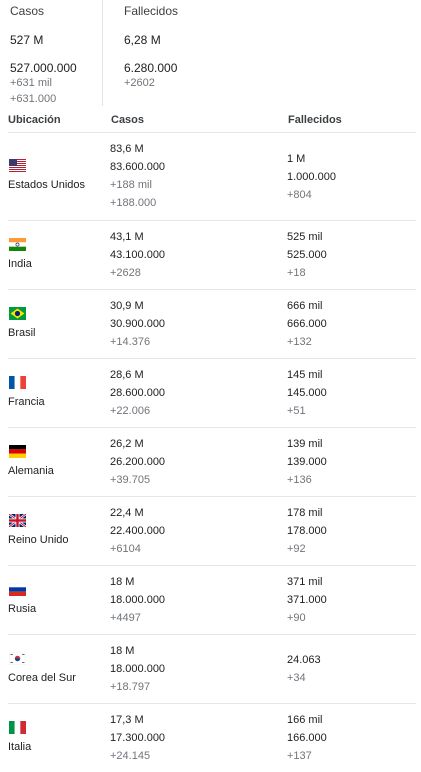  I want to click on cases-full: 17.300.000, so click(138, 738).